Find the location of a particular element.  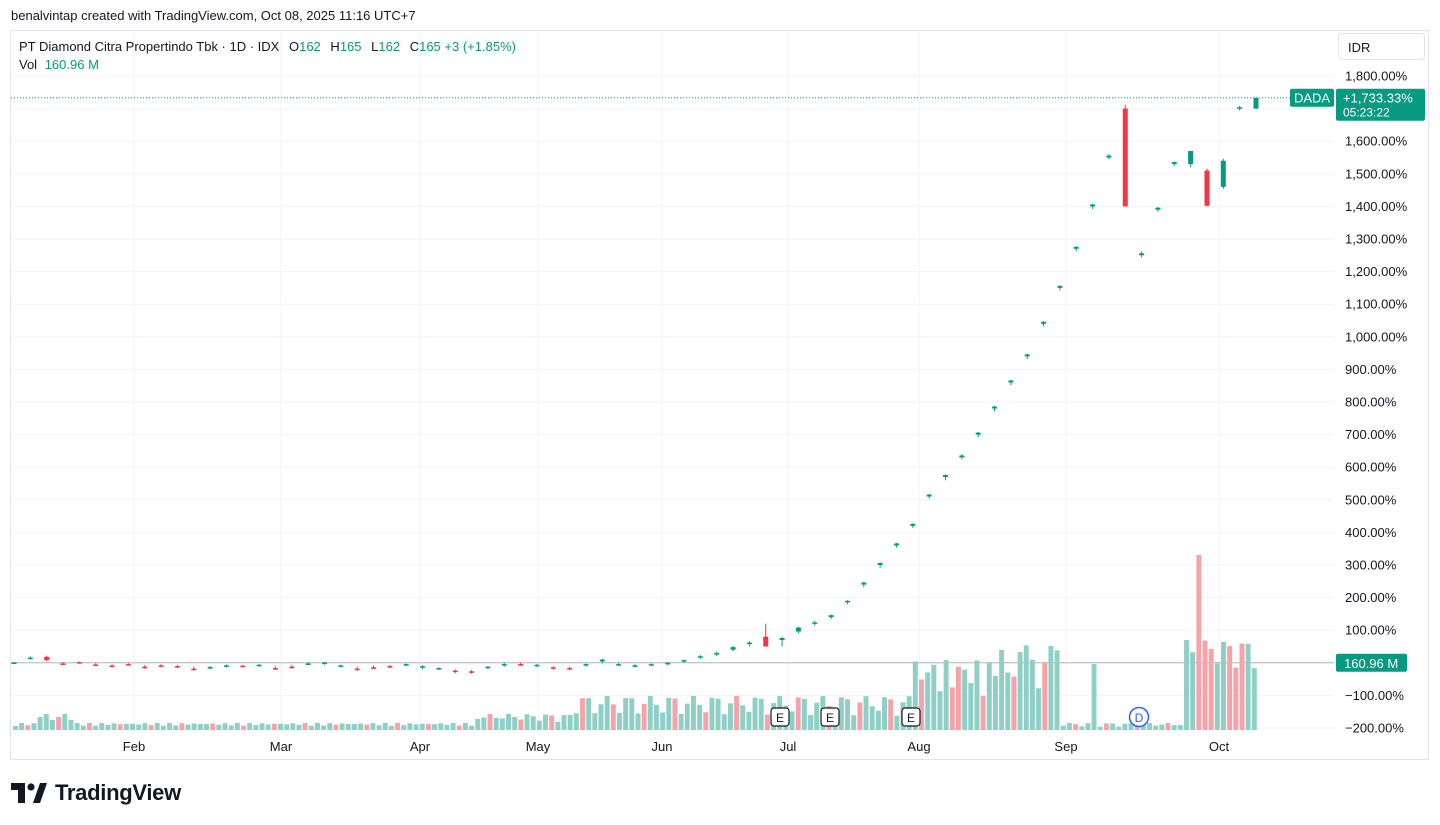

y-tick-label: 600.00% is located at coordinates (1371, 467).